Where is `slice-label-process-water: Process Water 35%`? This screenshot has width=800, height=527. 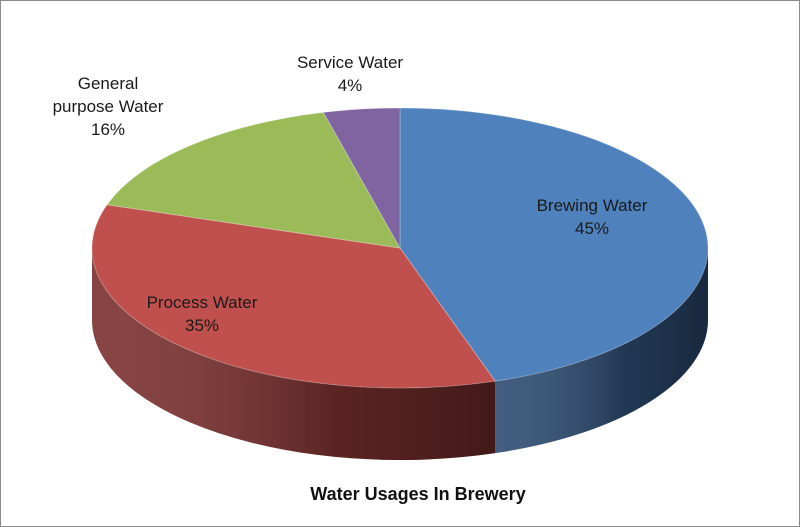
slice-label-process-water: Process Water 35% is located at coordinates (202, 314).